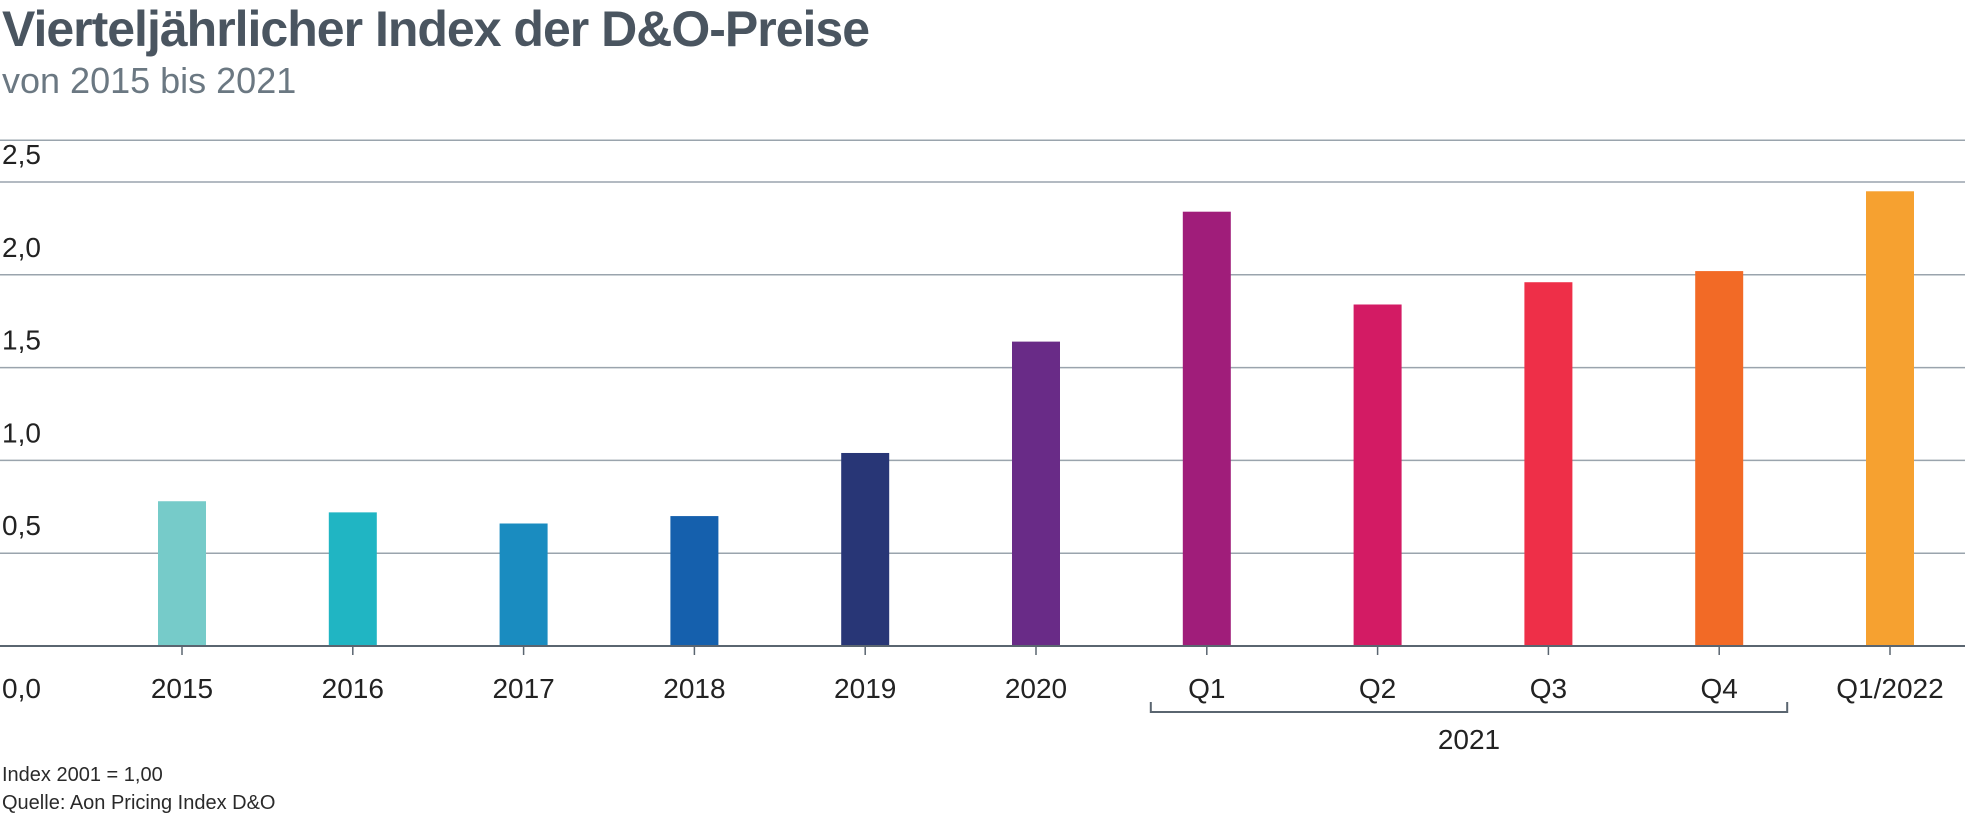  I want to click on x-tick-label: 2019, so click(865, 688).